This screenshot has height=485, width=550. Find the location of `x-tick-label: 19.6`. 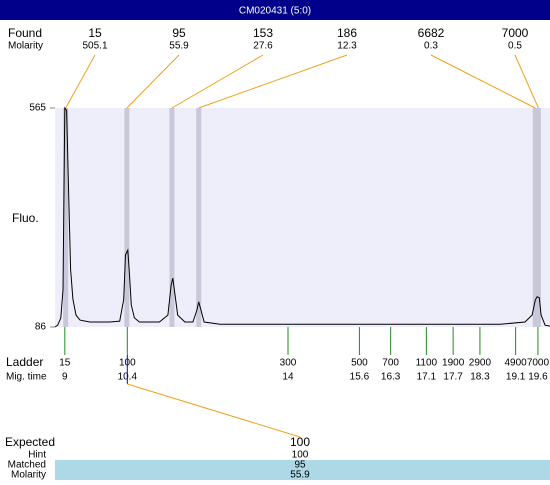

x-tick-label: 19.6 is located at coordinates (538, 377).